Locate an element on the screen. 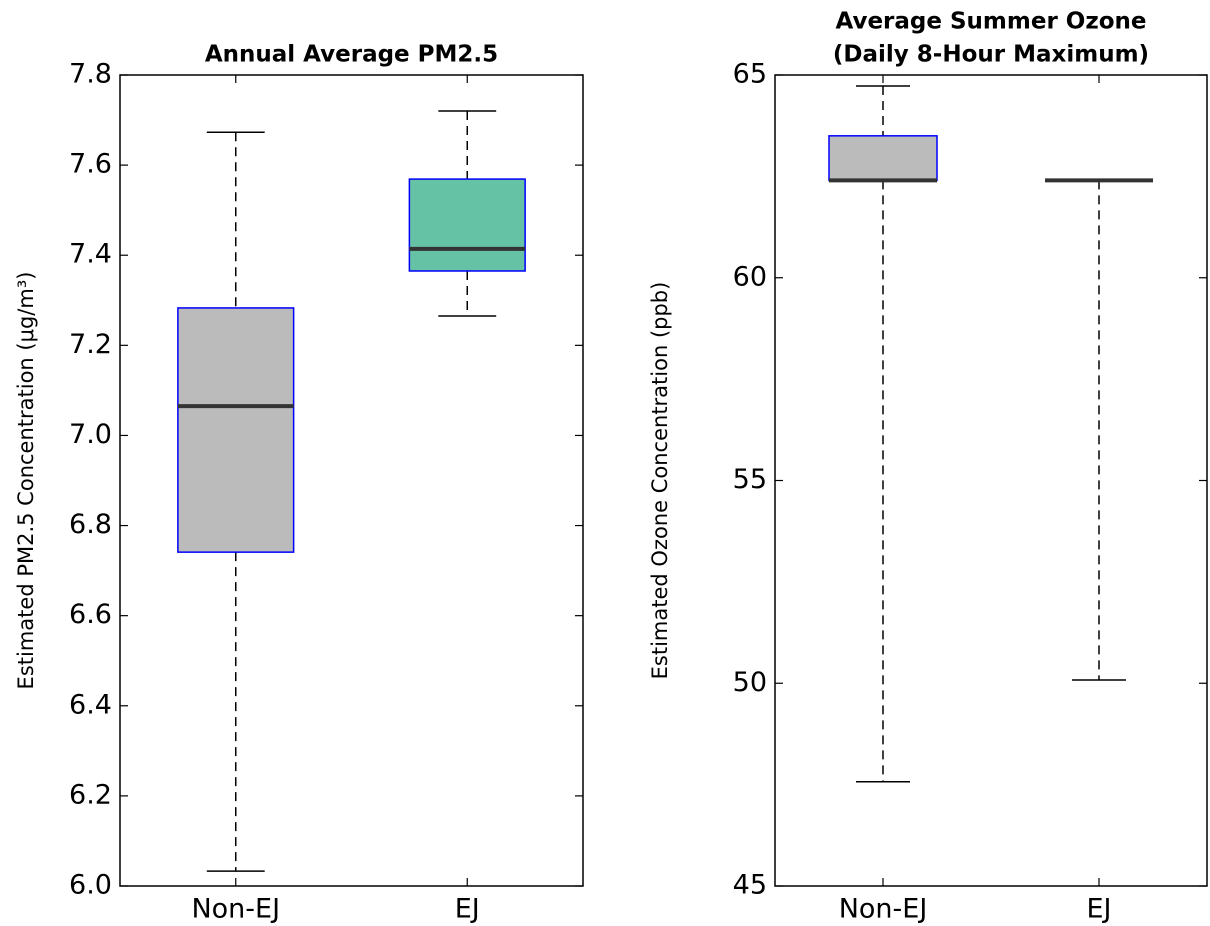  y-axis-label: Estimated PM2.5 Concentration (μg/m³) is located at coordinates (26, 481).